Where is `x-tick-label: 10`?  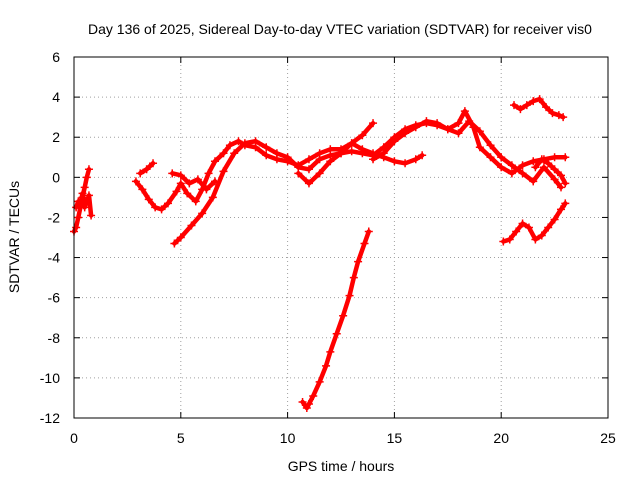
x-tick-label: 10 is located at coordinates (288, 438).